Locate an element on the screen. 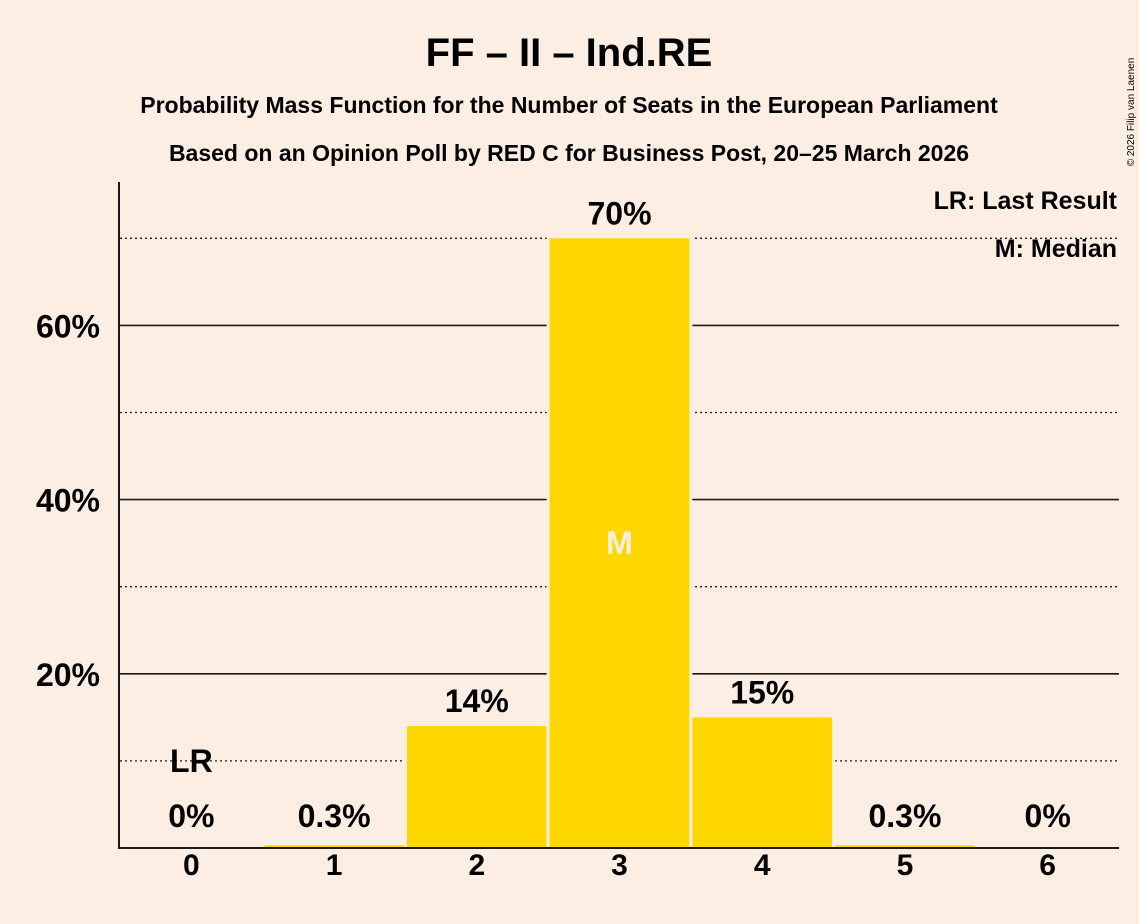  bar-value-label: 15% is located at coordinates (762, 692).